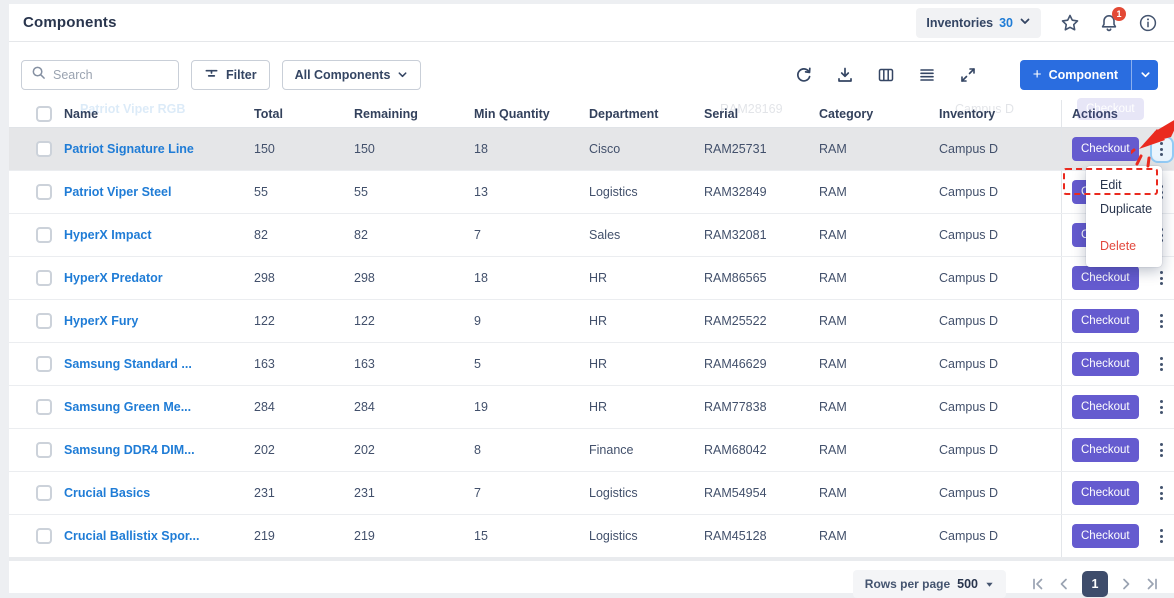 Image resolution: width=1174 pixels, height=598 pixels. Describe the element at coordinates (591, 579) in the screenshot. I see `pagination-bar: Rows per page 500 1` at that location.